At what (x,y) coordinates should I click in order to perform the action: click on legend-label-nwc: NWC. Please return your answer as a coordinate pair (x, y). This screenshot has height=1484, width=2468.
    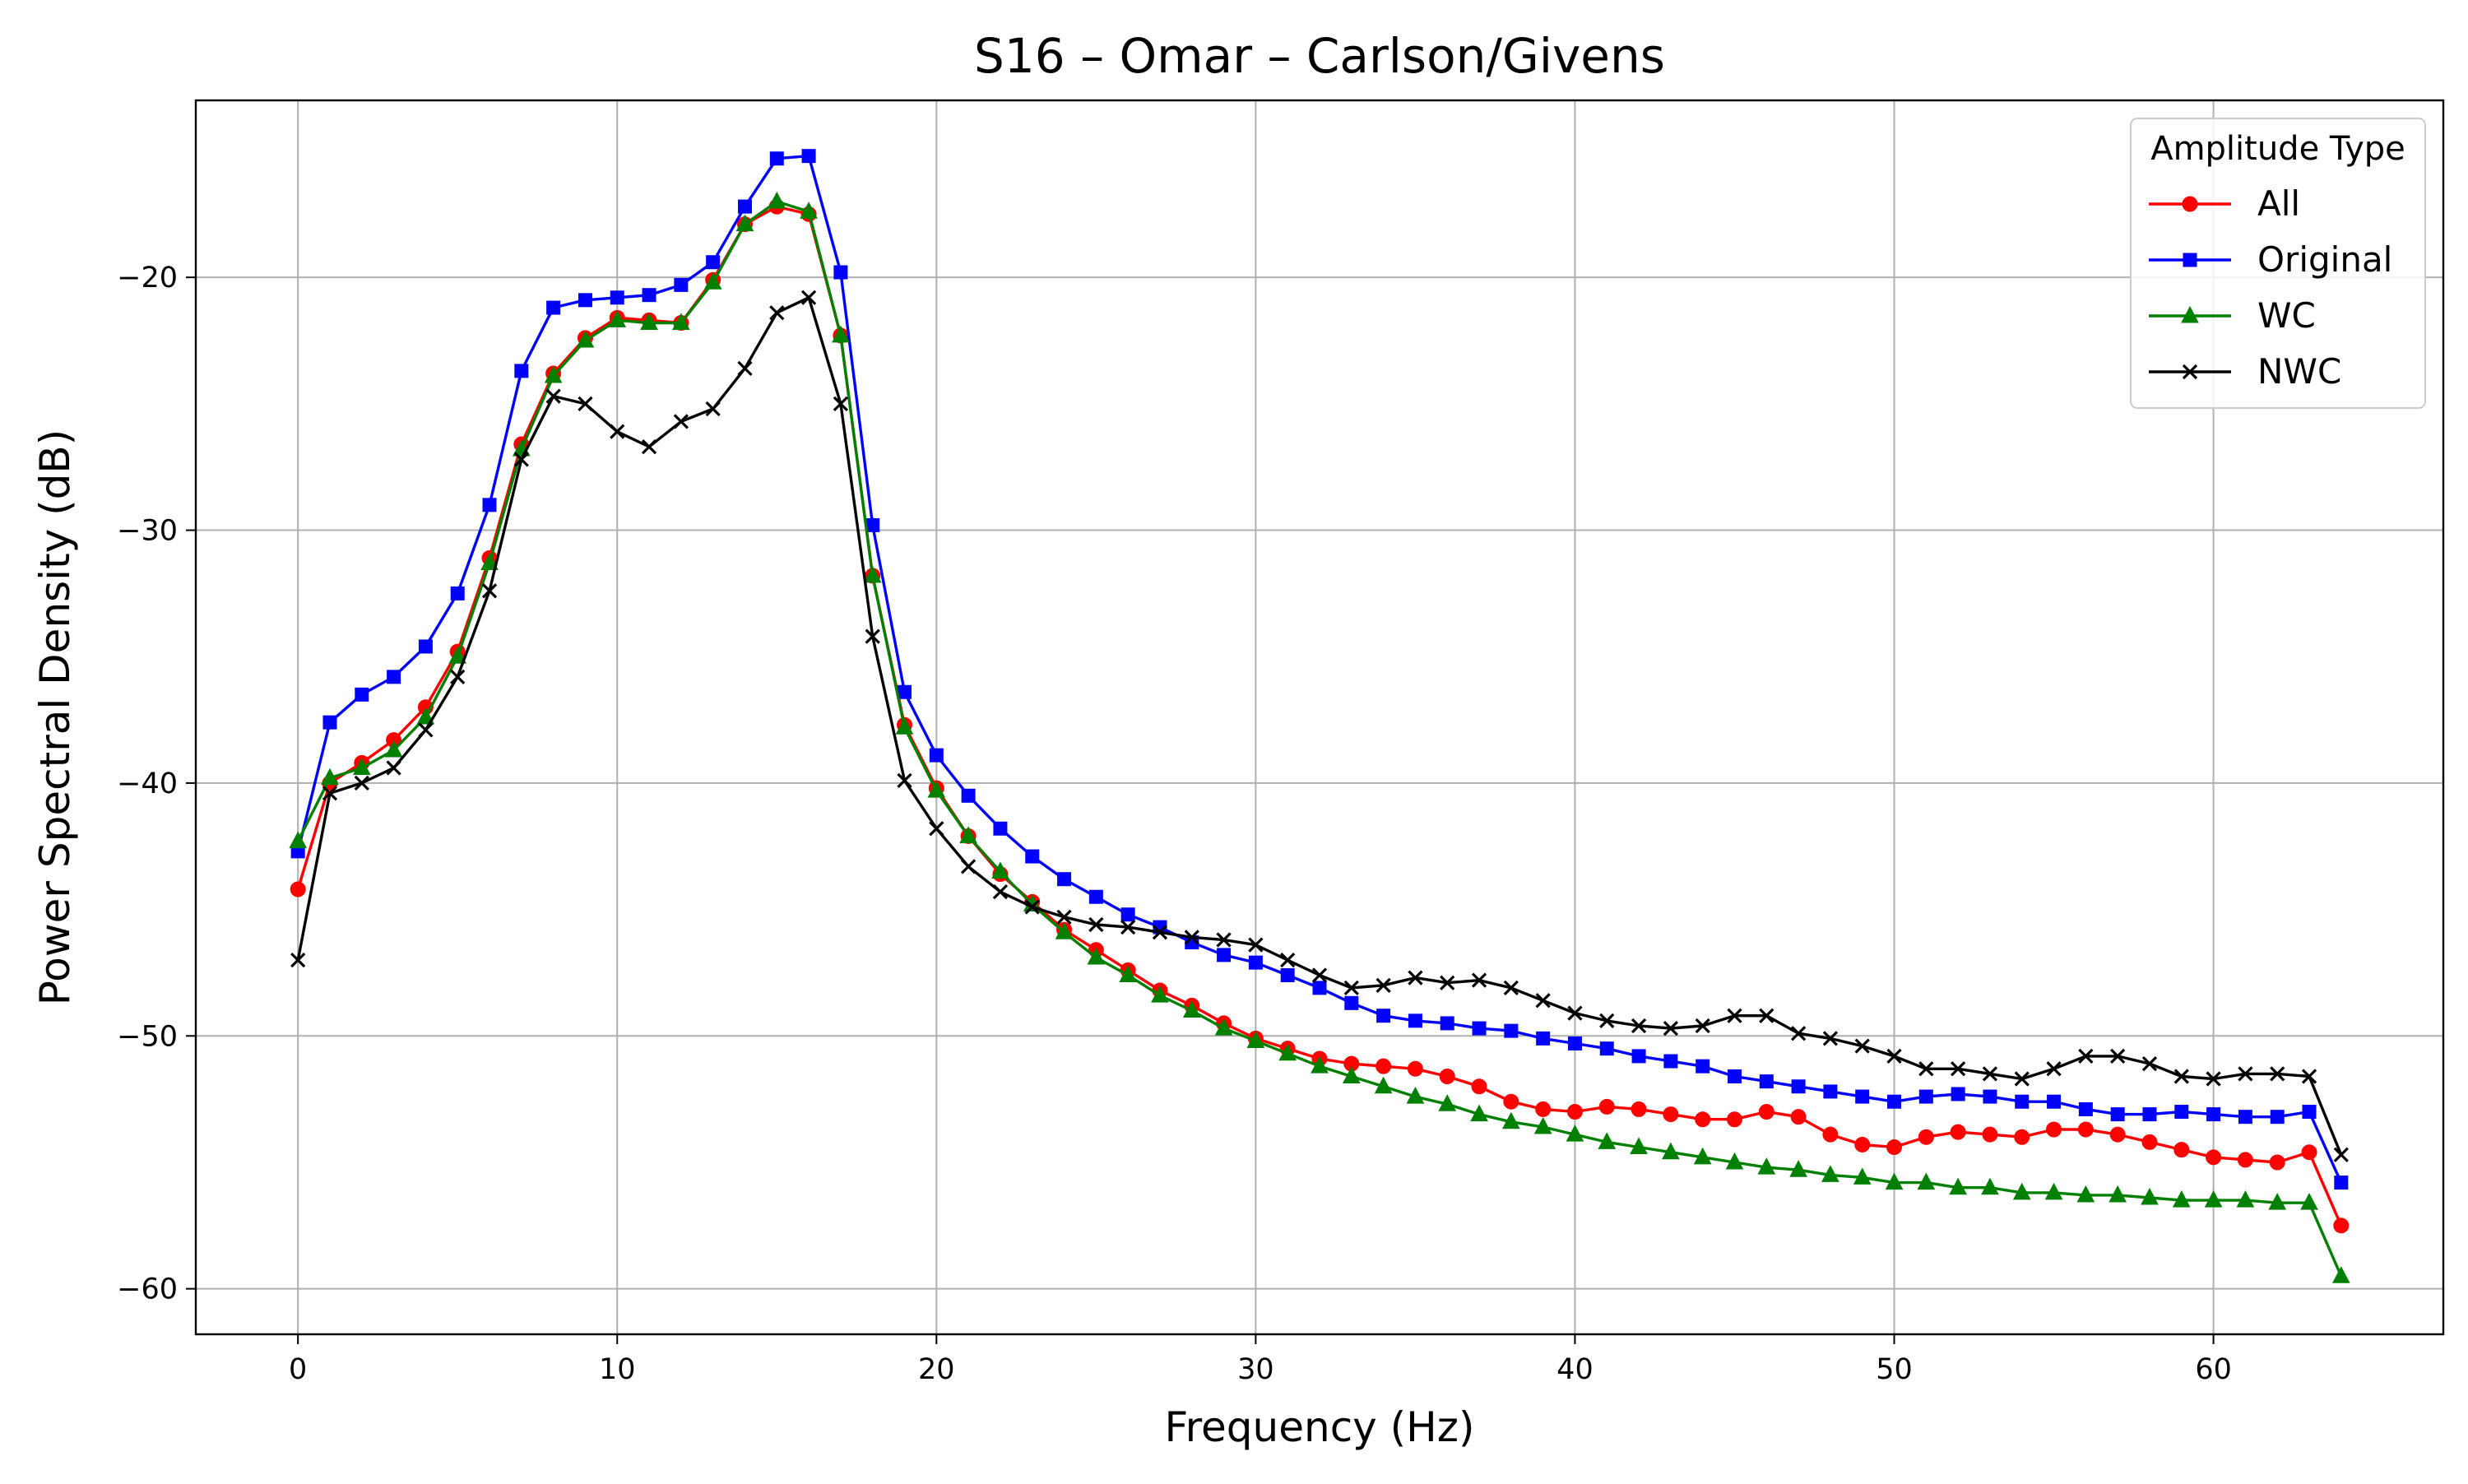
    Looking at the image, I should click on (2299, 371).